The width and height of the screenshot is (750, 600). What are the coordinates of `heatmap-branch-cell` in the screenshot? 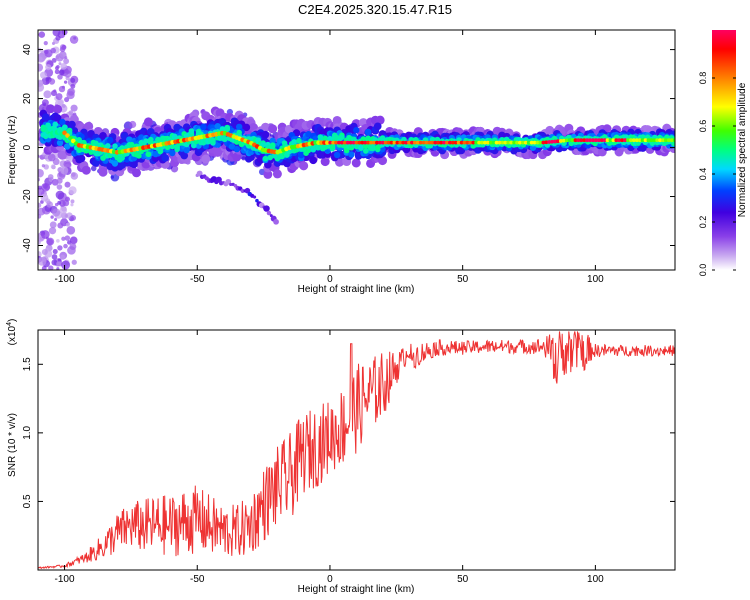 It's located at (266, 208).